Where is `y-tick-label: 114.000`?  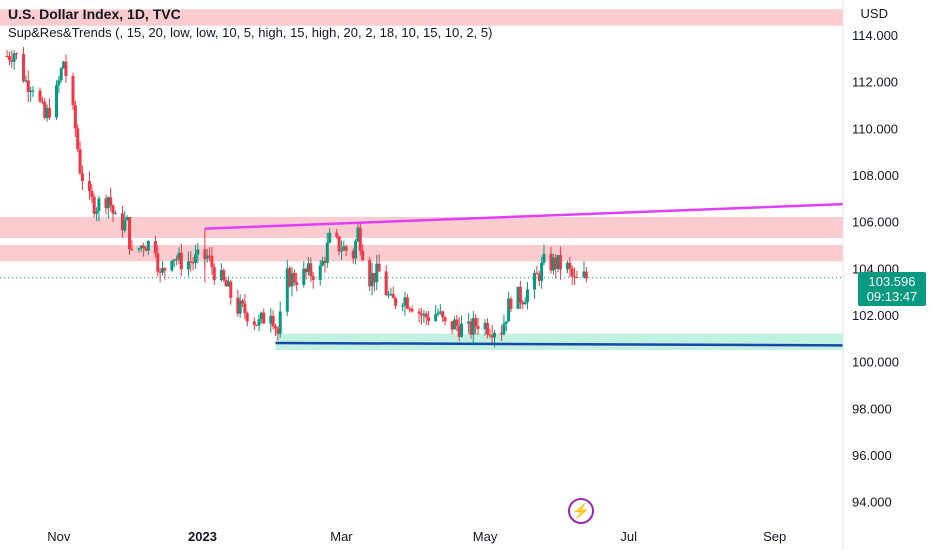
y-tick-label: 114.000 is located at coordinates (875, 35).